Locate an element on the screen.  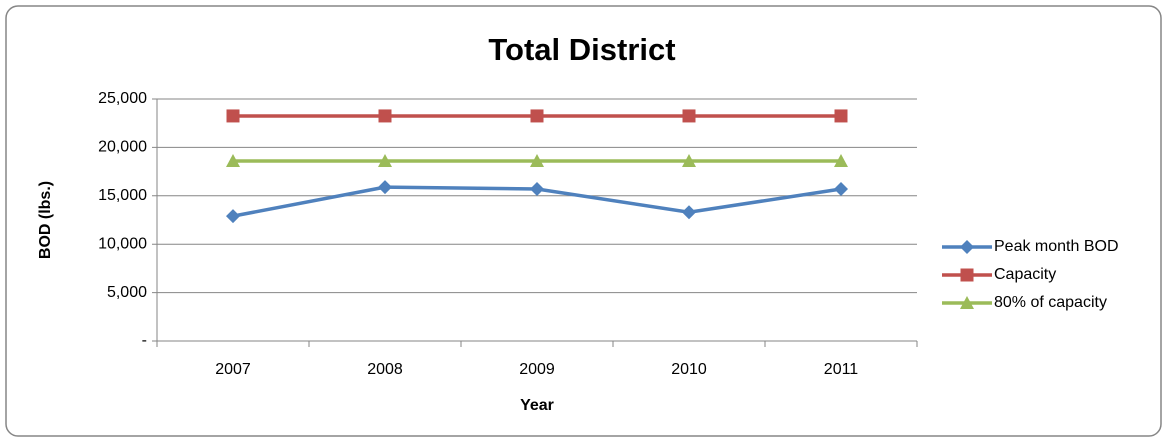
x-tick-label: 2011 is located at coordinates (841, 369).